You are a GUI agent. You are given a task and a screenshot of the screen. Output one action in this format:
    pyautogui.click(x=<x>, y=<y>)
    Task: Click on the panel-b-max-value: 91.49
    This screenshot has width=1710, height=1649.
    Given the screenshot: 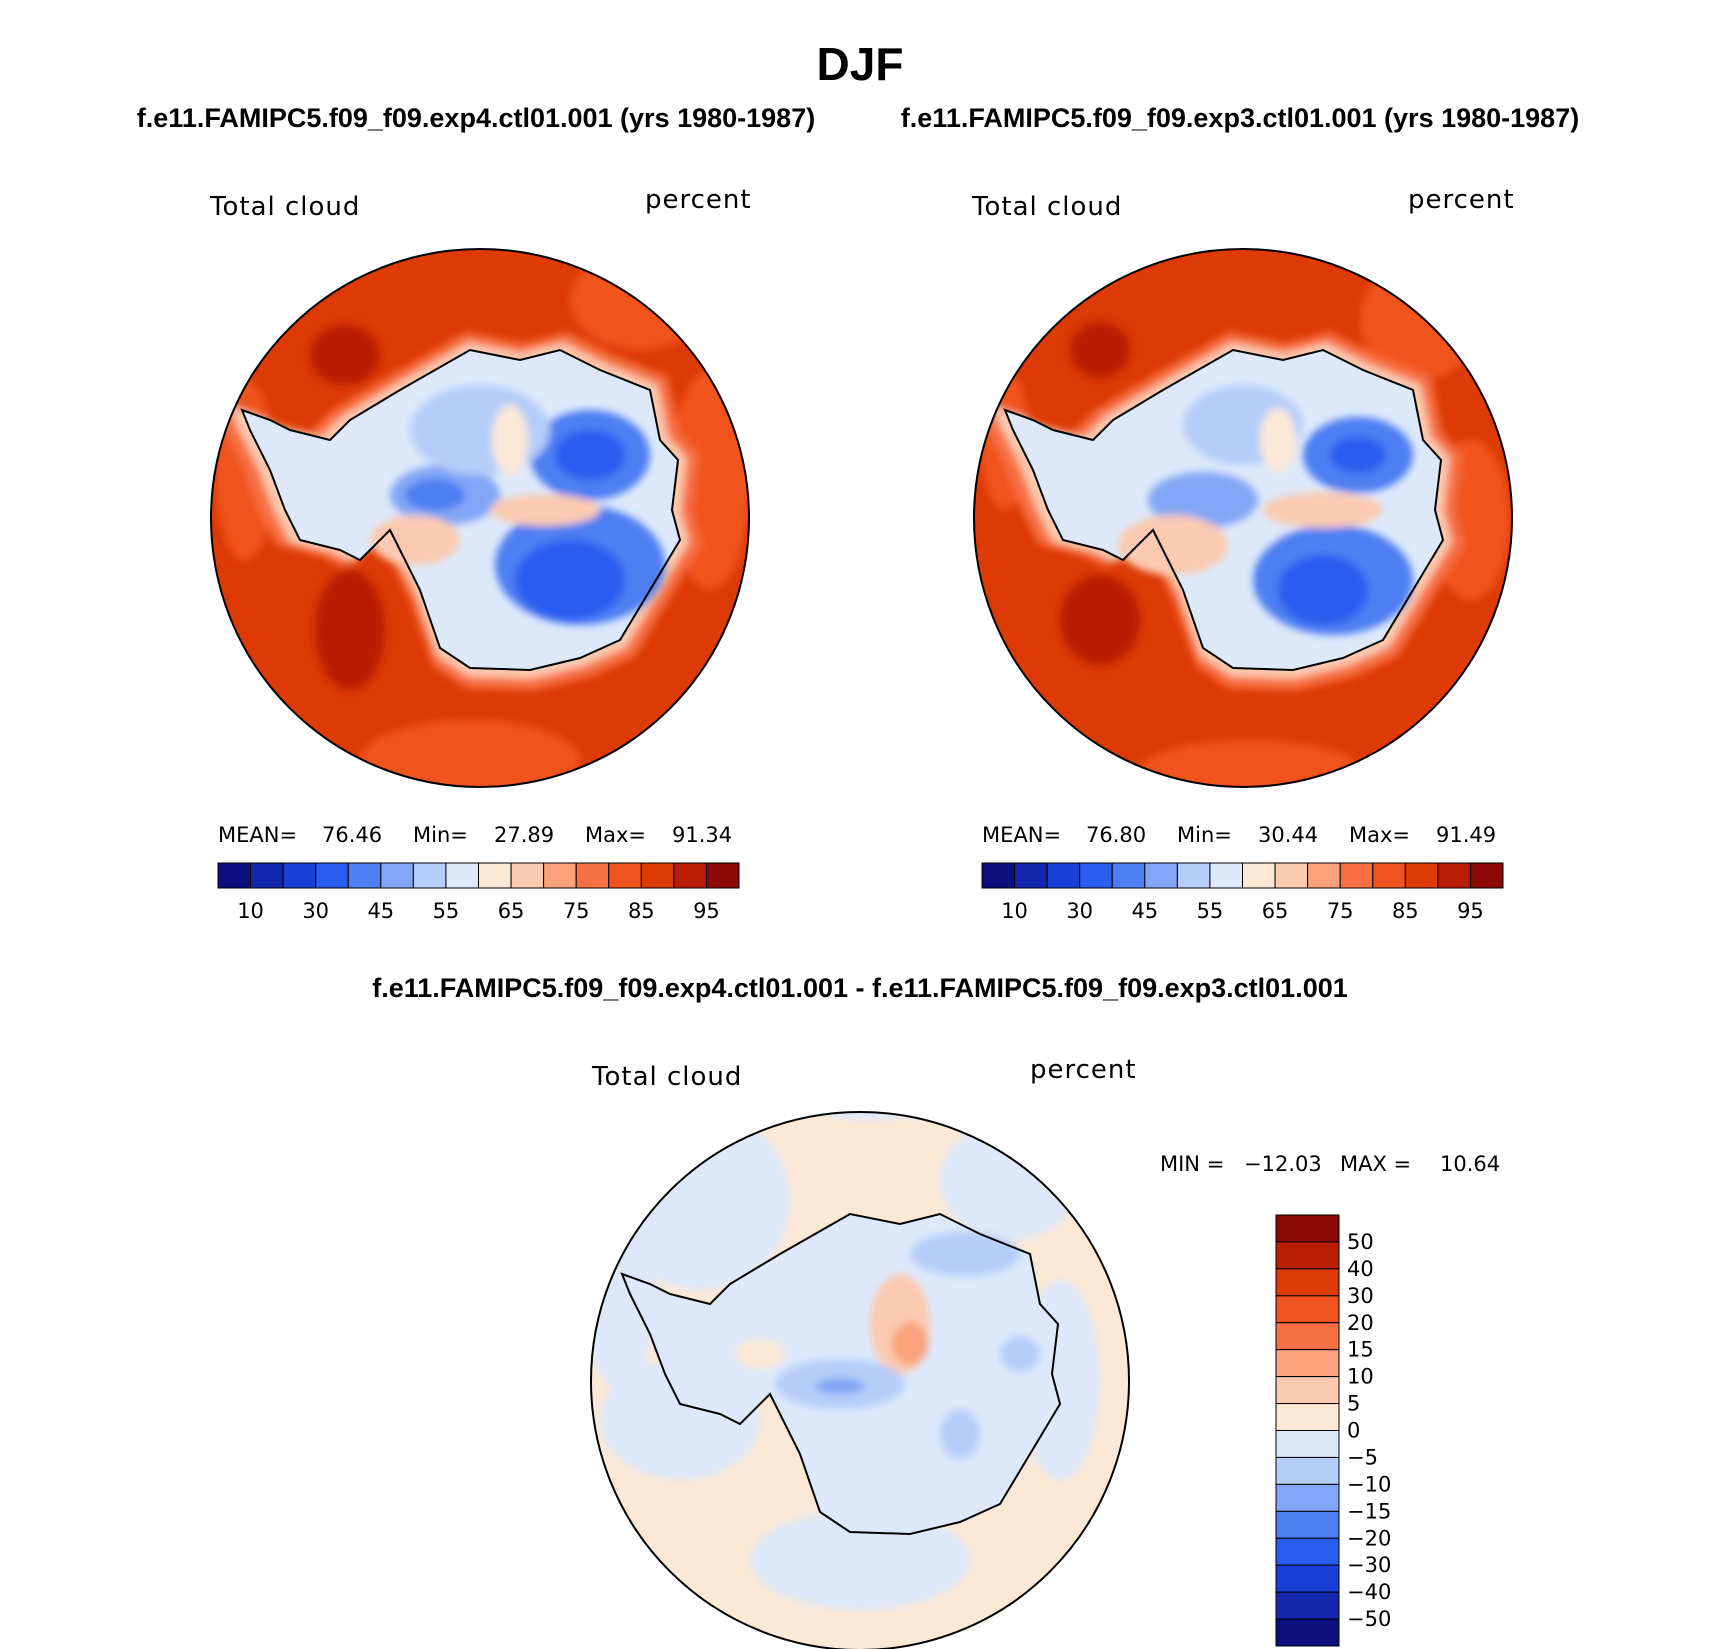 What is the action you would take?
    pyautogui.click(x=1466, y=835)
    